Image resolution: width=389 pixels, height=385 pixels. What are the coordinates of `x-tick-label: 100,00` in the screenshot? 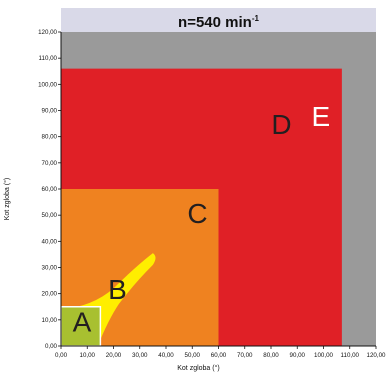 It's located at (323, 355).